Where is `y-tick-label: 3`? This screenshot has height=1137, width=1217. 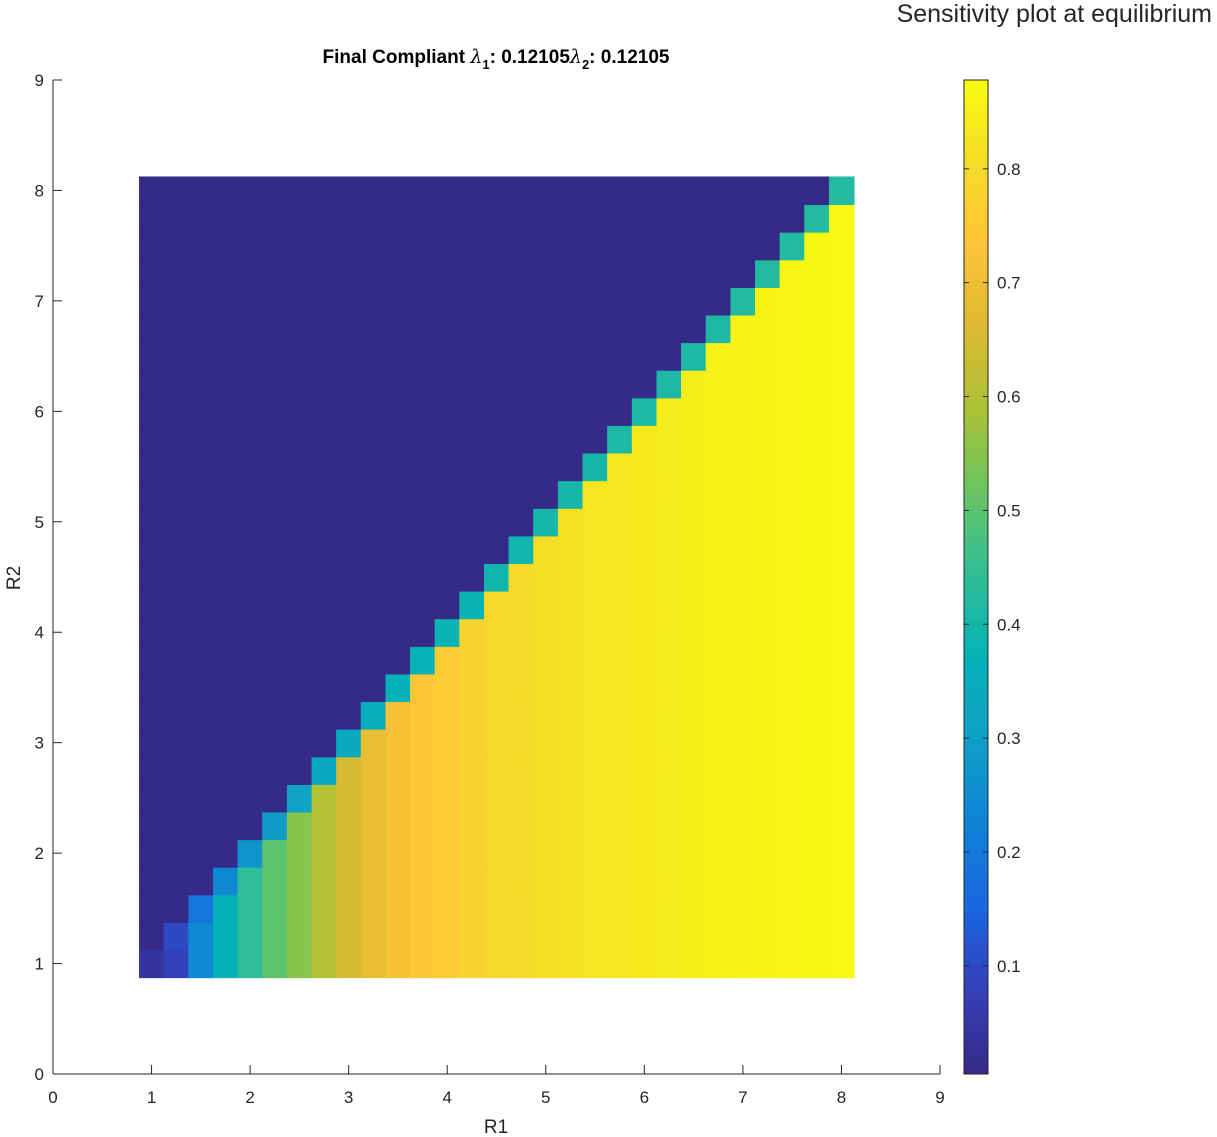 y-tick-label: 3 is located at coordinates (39, 743).